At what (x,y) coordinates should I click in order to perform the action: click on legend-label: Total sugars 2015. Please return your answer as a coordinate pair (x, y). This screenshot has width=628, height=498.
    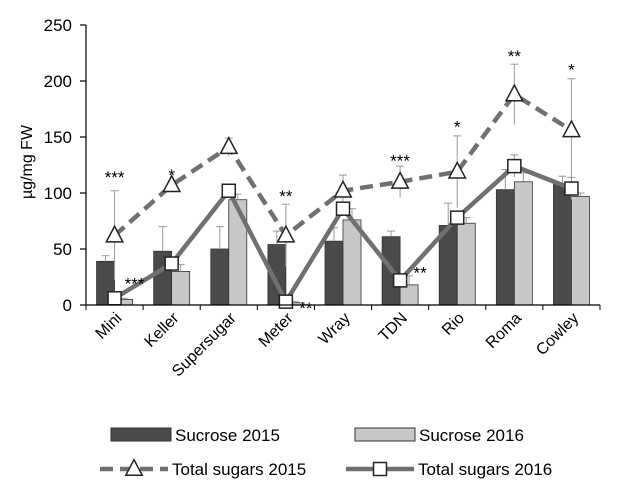
    Looking at the image, I should click on (239, 469).